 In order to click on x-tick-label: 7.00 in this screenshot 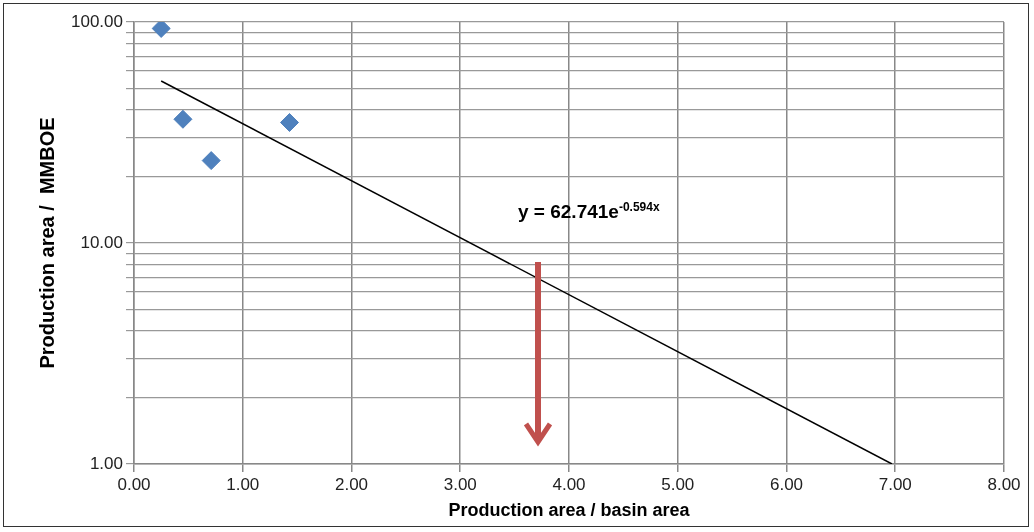, I will do `click(895, 484)`.